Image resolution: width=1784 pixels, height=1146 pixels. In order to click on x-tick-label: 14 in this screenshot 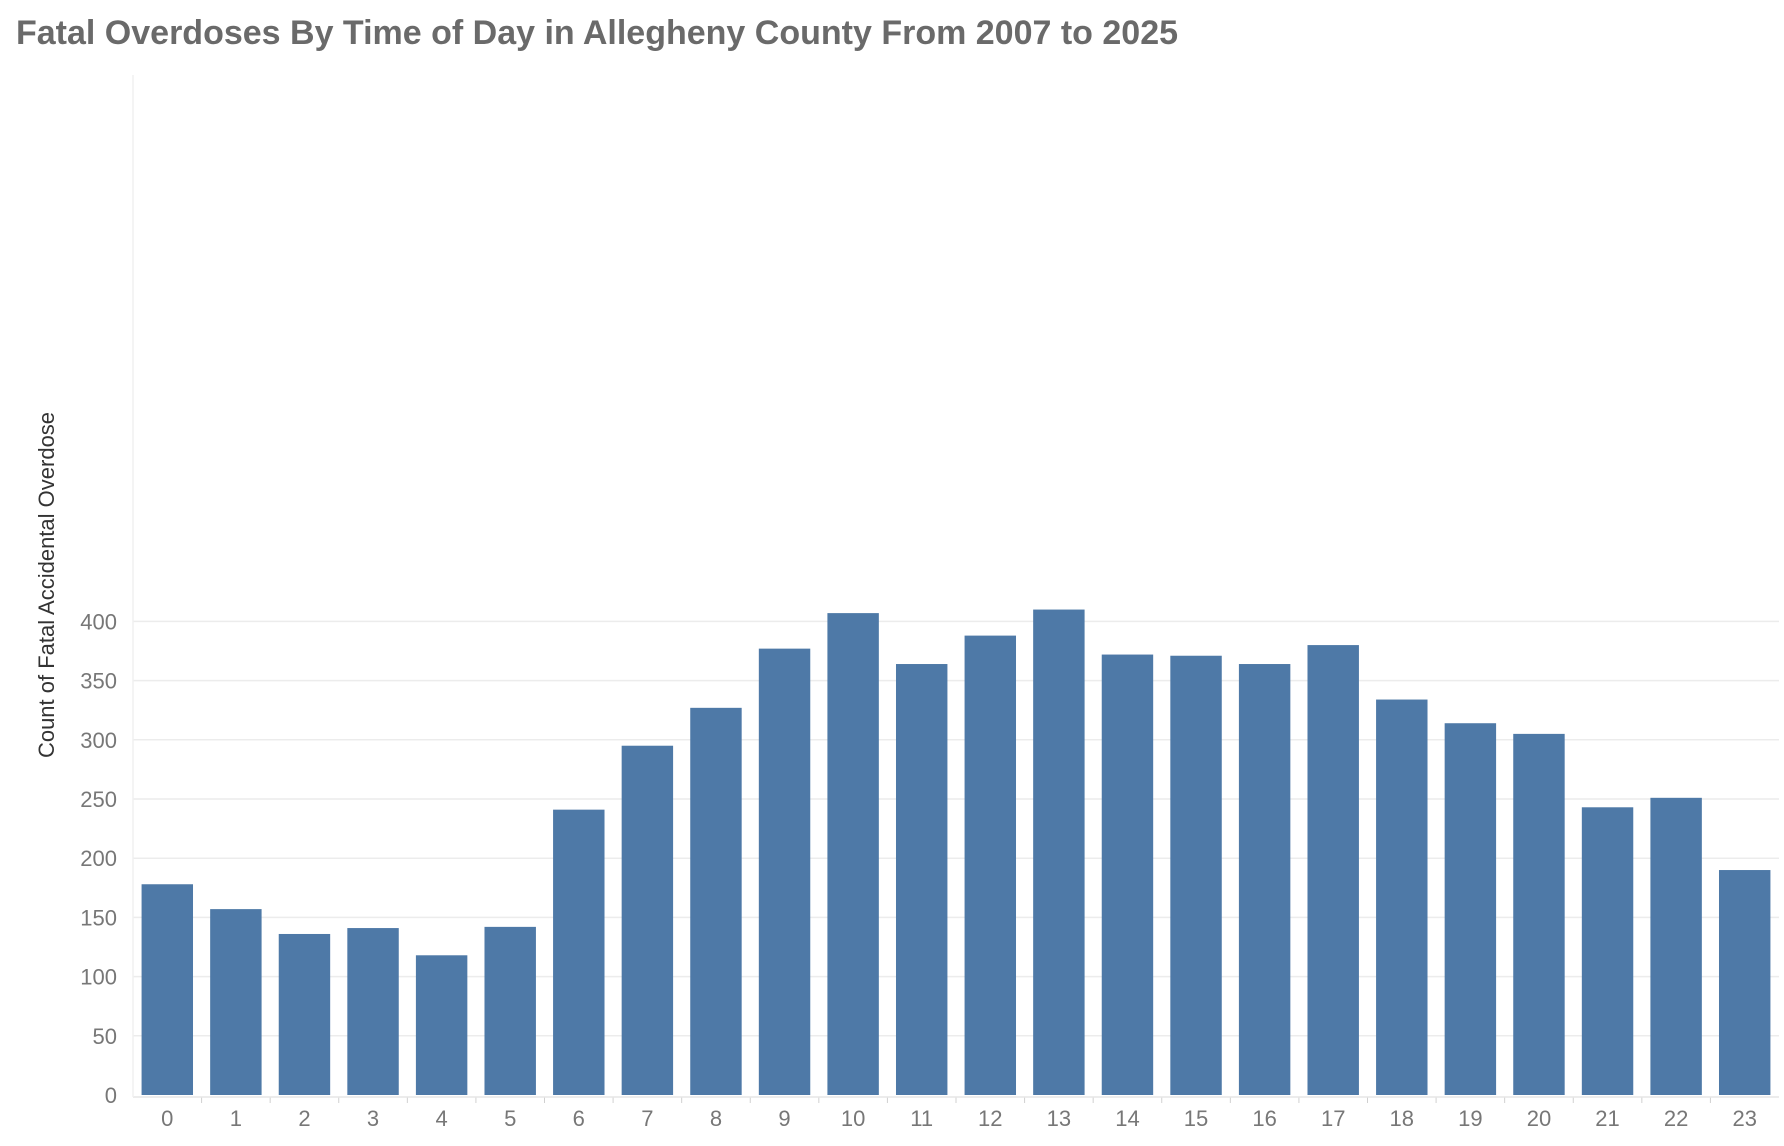, I will do `click(1127, 1118)`.